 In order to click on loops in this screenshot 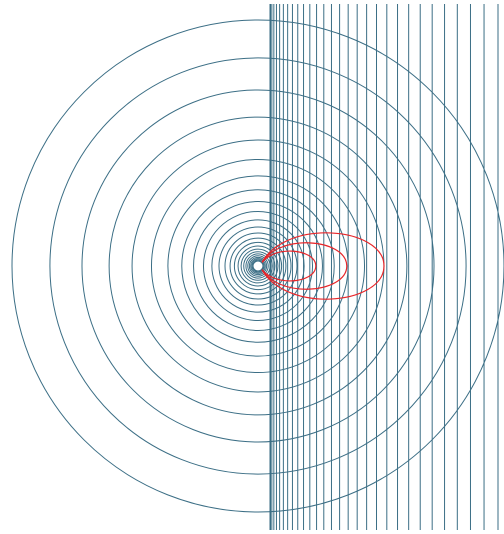, I will do `click(322, 266)`.